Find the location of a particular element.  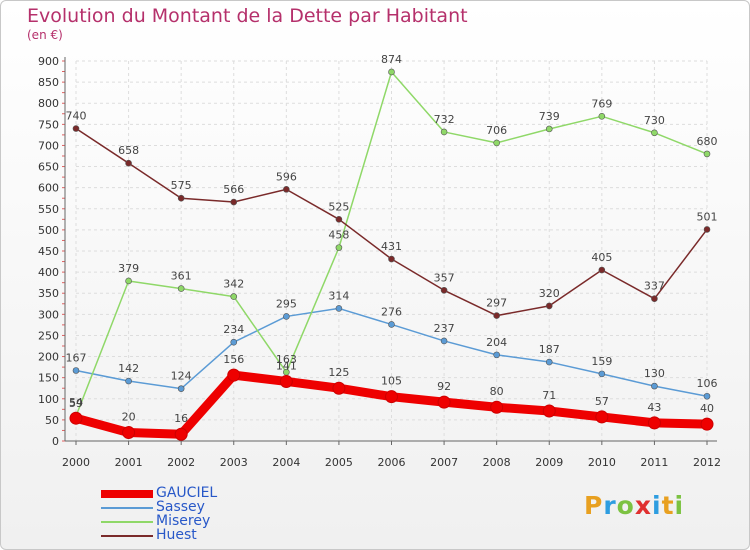

data-label: 59 is located at coordinates (76, 403).